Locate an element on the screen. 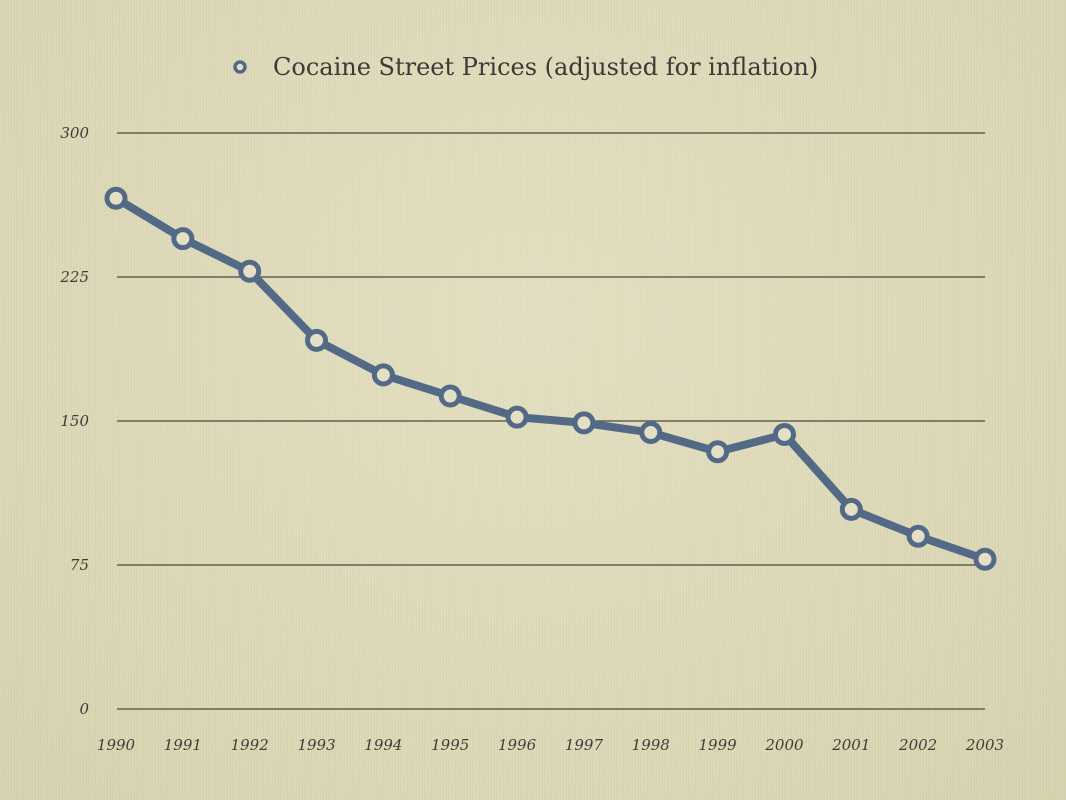 The height and width of the screenshot is (800, 1066). x-tick-label-1999: 1999 is located at coordinates (718, 745).